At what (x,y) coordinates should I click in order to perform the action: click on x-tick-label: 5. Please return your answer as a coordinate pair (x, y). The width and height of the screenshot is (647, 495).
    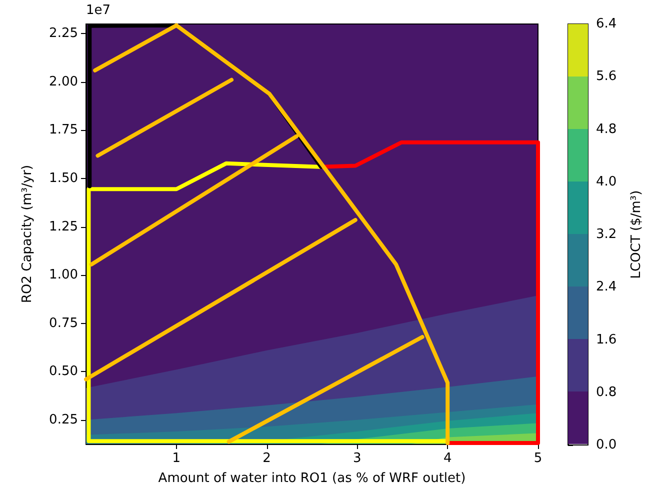
    Looking at the image, I should click on (538, 458).